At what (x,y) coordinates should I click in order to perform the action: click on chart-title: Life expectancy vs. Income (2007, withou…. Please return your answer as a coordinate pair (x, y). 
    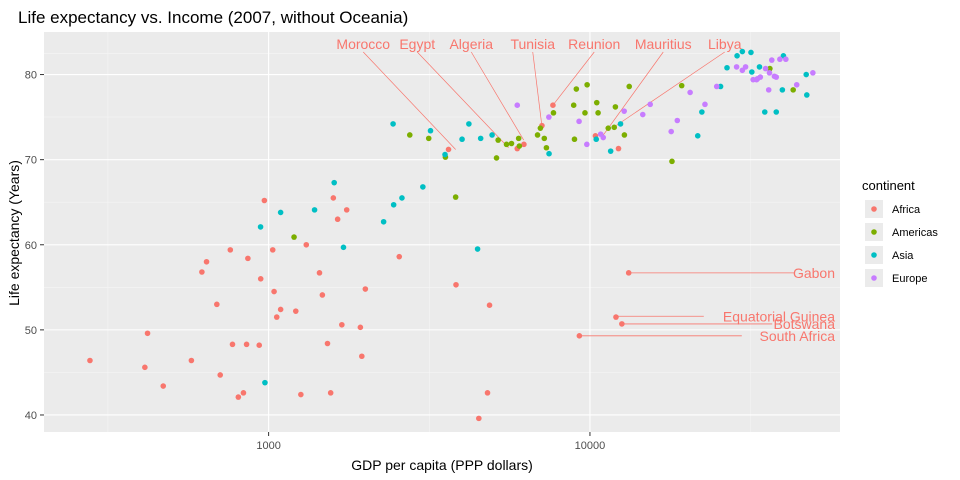
    Looking at the image, I should click on (213, 17).